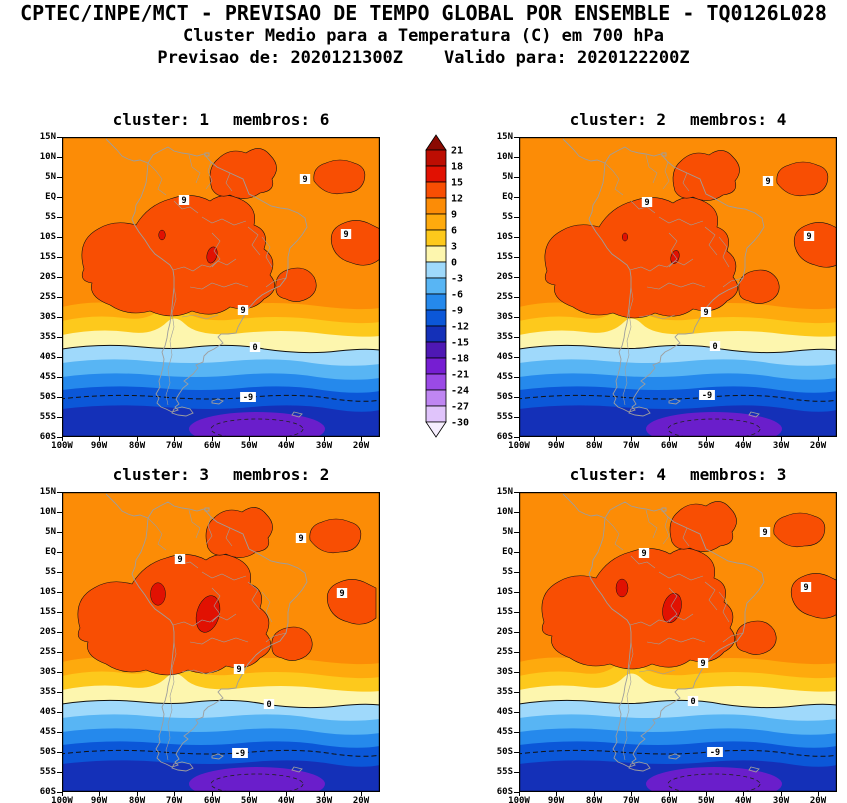 This screenshot has height=803, width=847. I want to click on lat-axis-label: EQ, so click(50, 552).